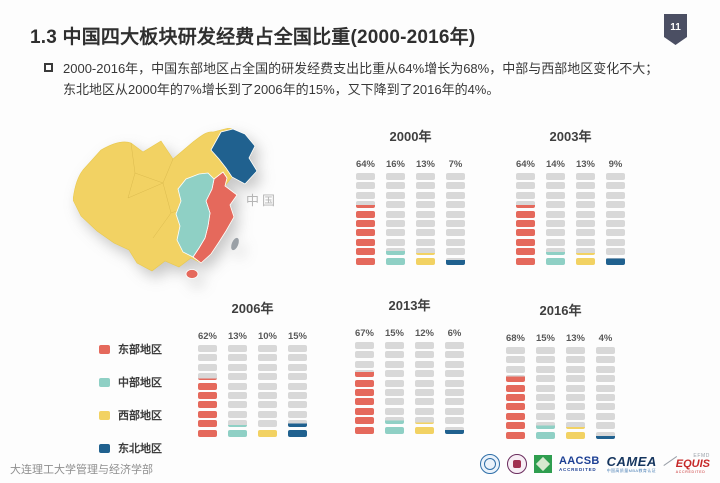  I want to click on waffle-chart-2013年: 2013年 67% 15% 12% 6%, so click(409, 365).